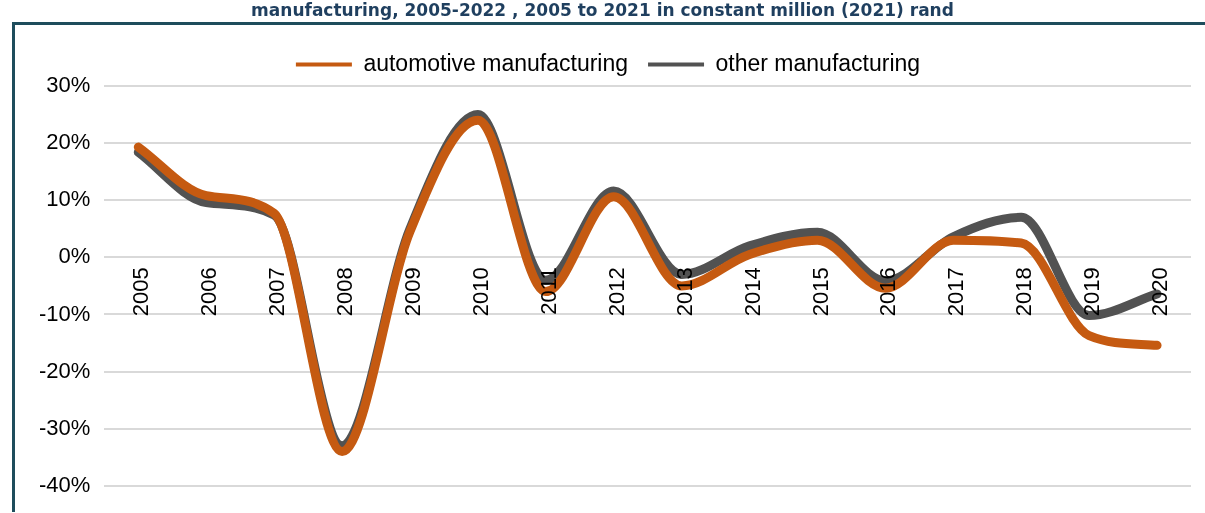 This screenshot has width=1205, height=513. Describe the element at coordinates (68, 199) in the screenshot. I see `y-tick-label: 10%` at that location.